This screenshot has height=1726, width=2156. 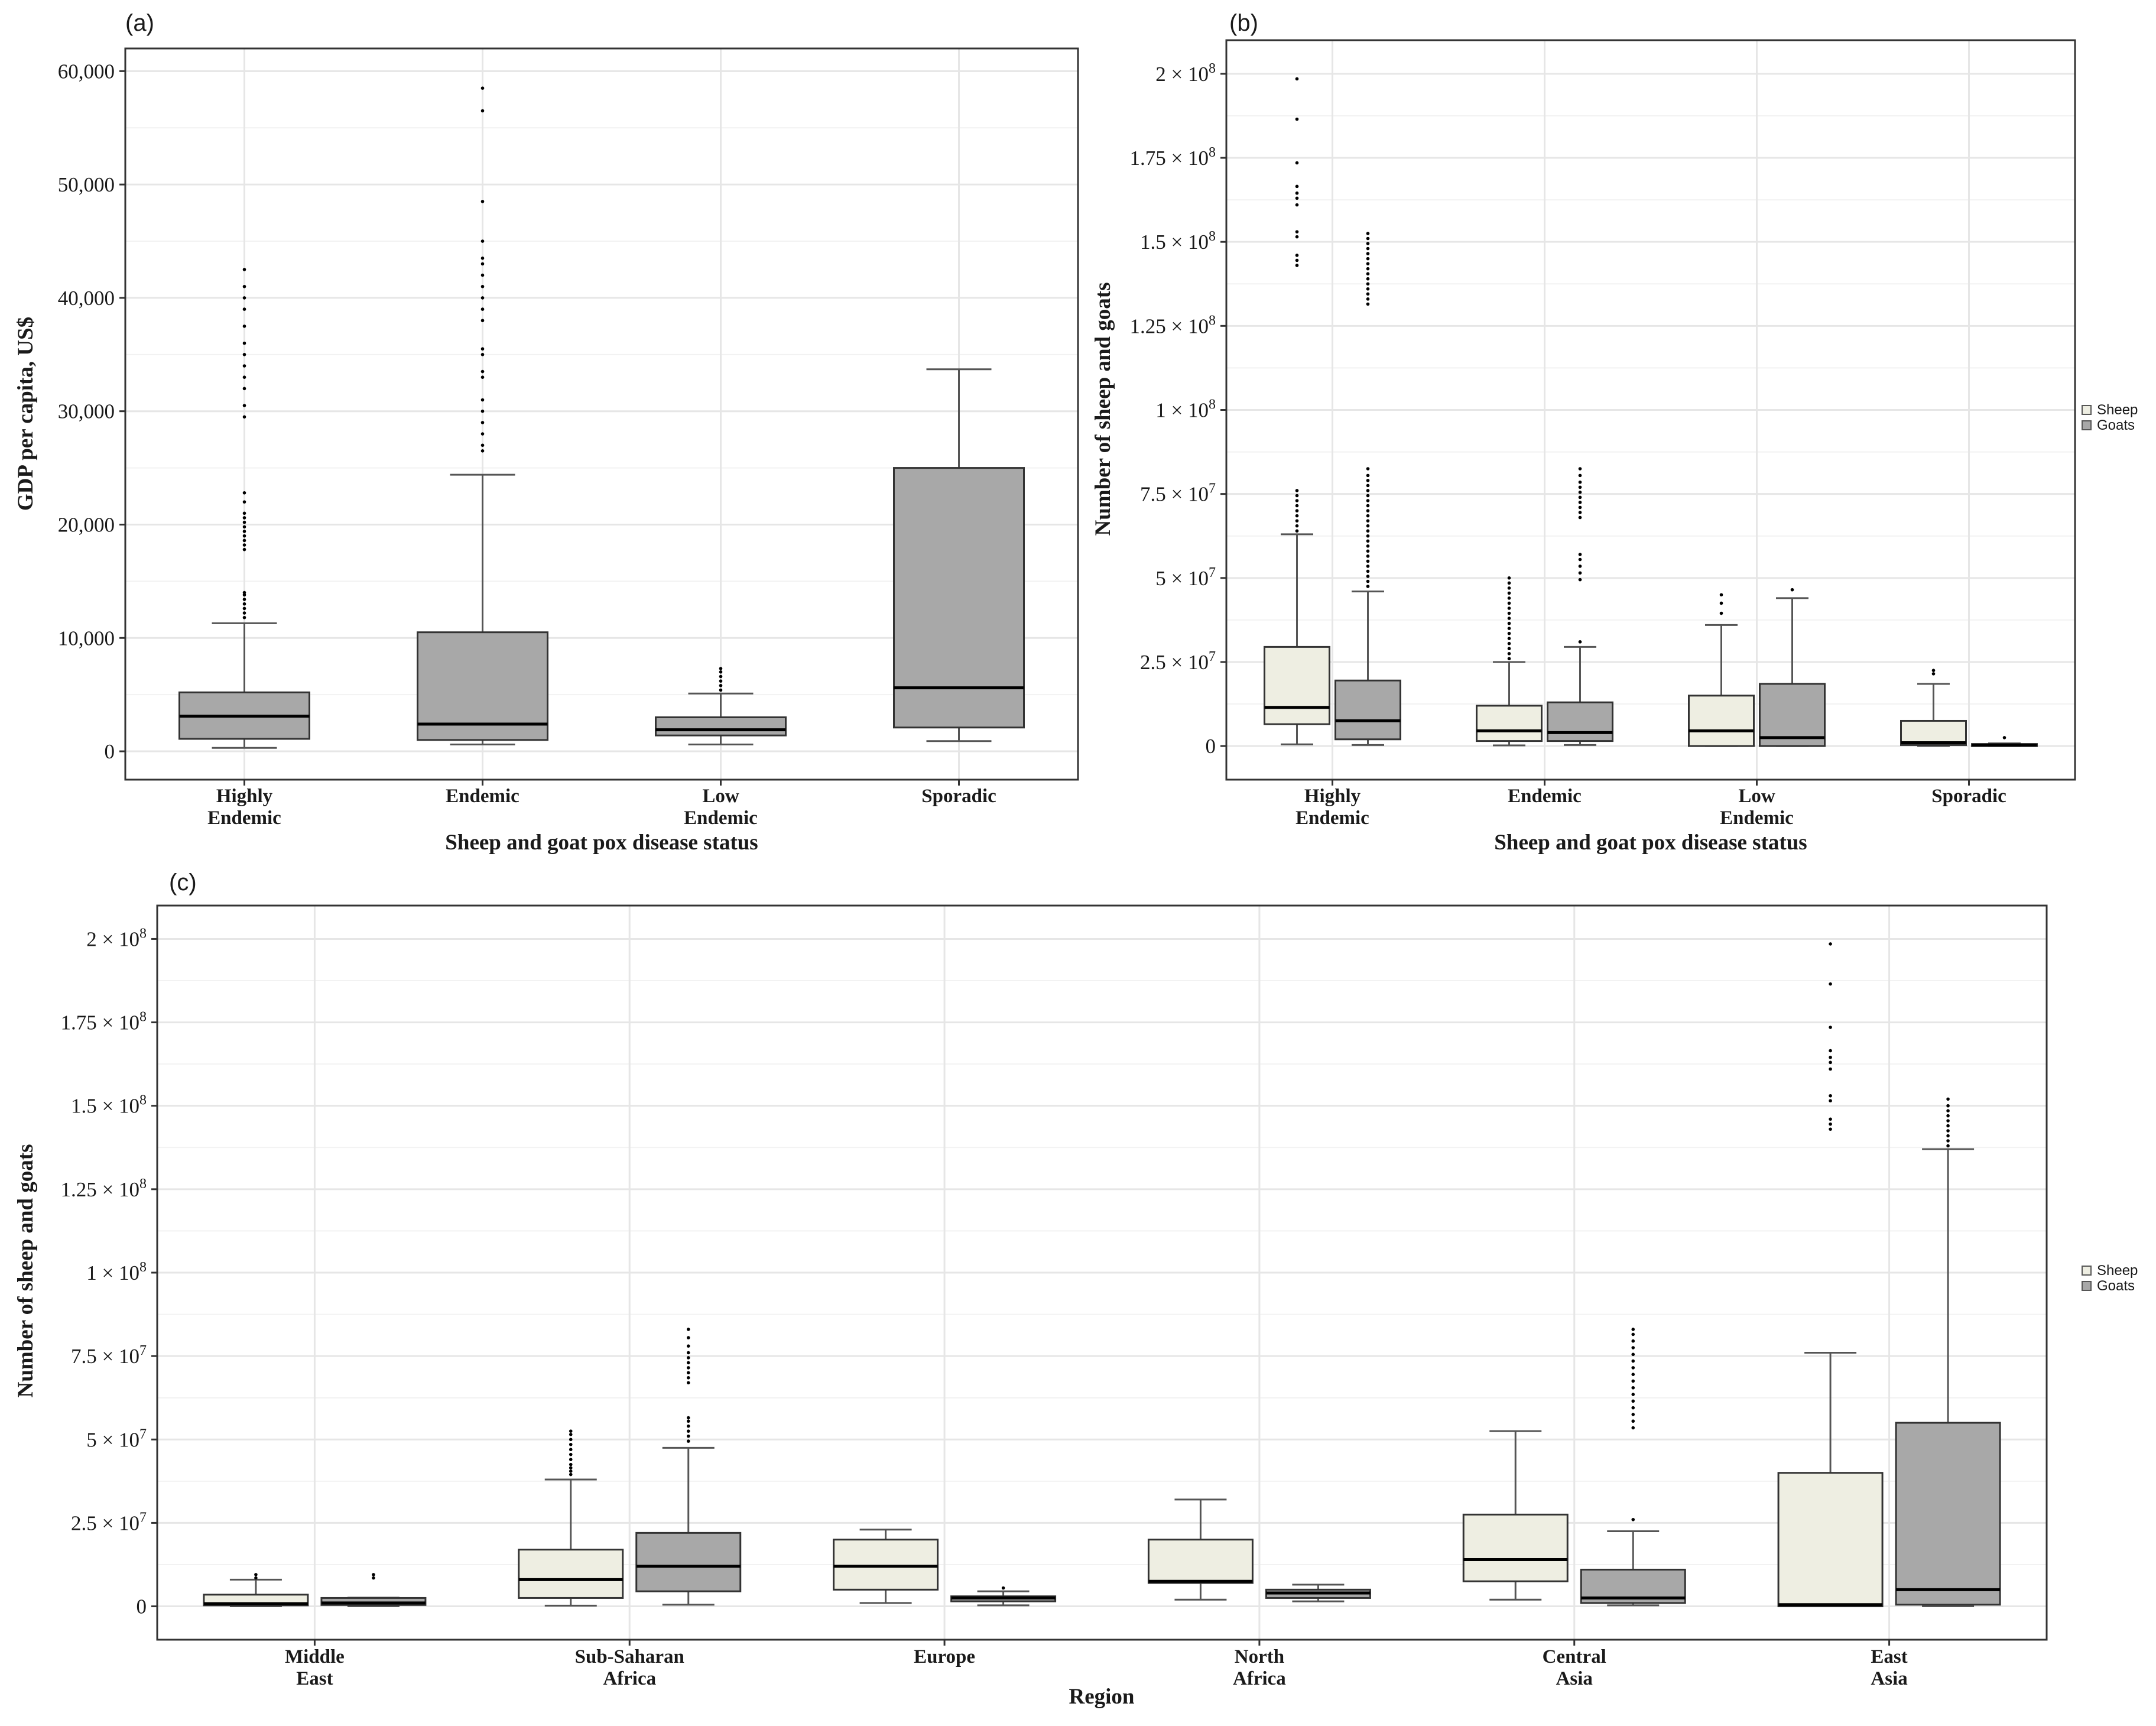 I want to click on panel-c-y-axis-title: Number of sheep and goats, so click(x=26, y=1271).